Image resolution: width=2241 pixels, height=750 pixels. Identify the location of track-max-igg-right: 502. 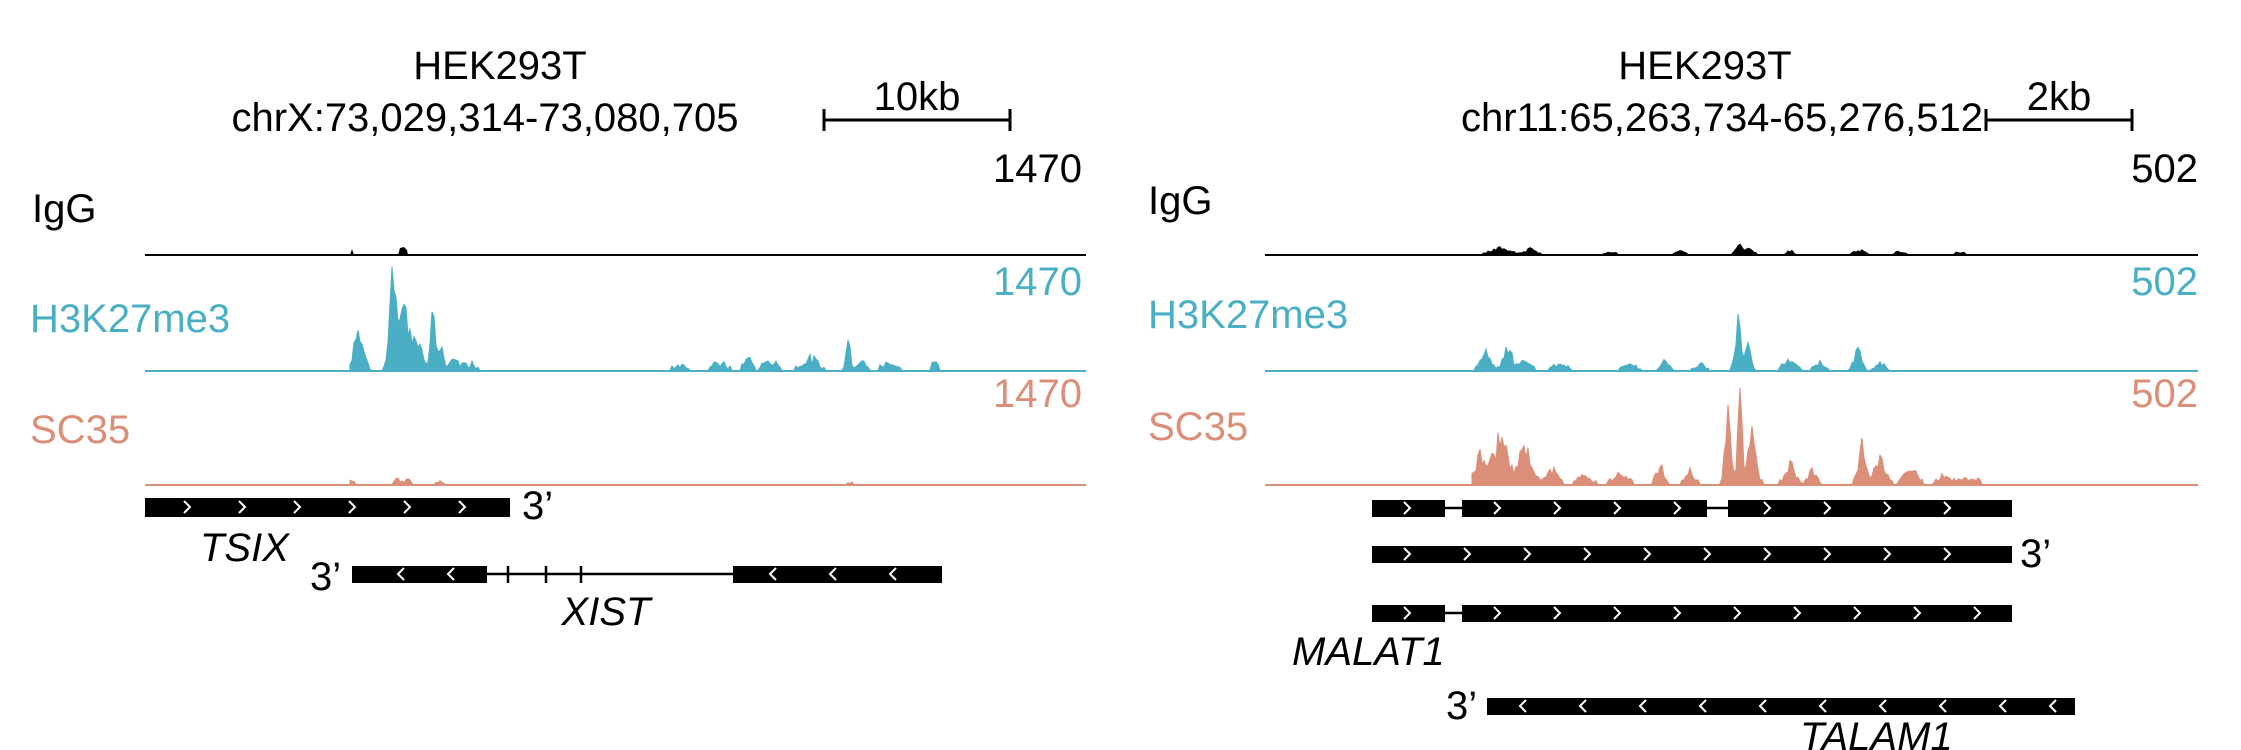
(2164, 169).